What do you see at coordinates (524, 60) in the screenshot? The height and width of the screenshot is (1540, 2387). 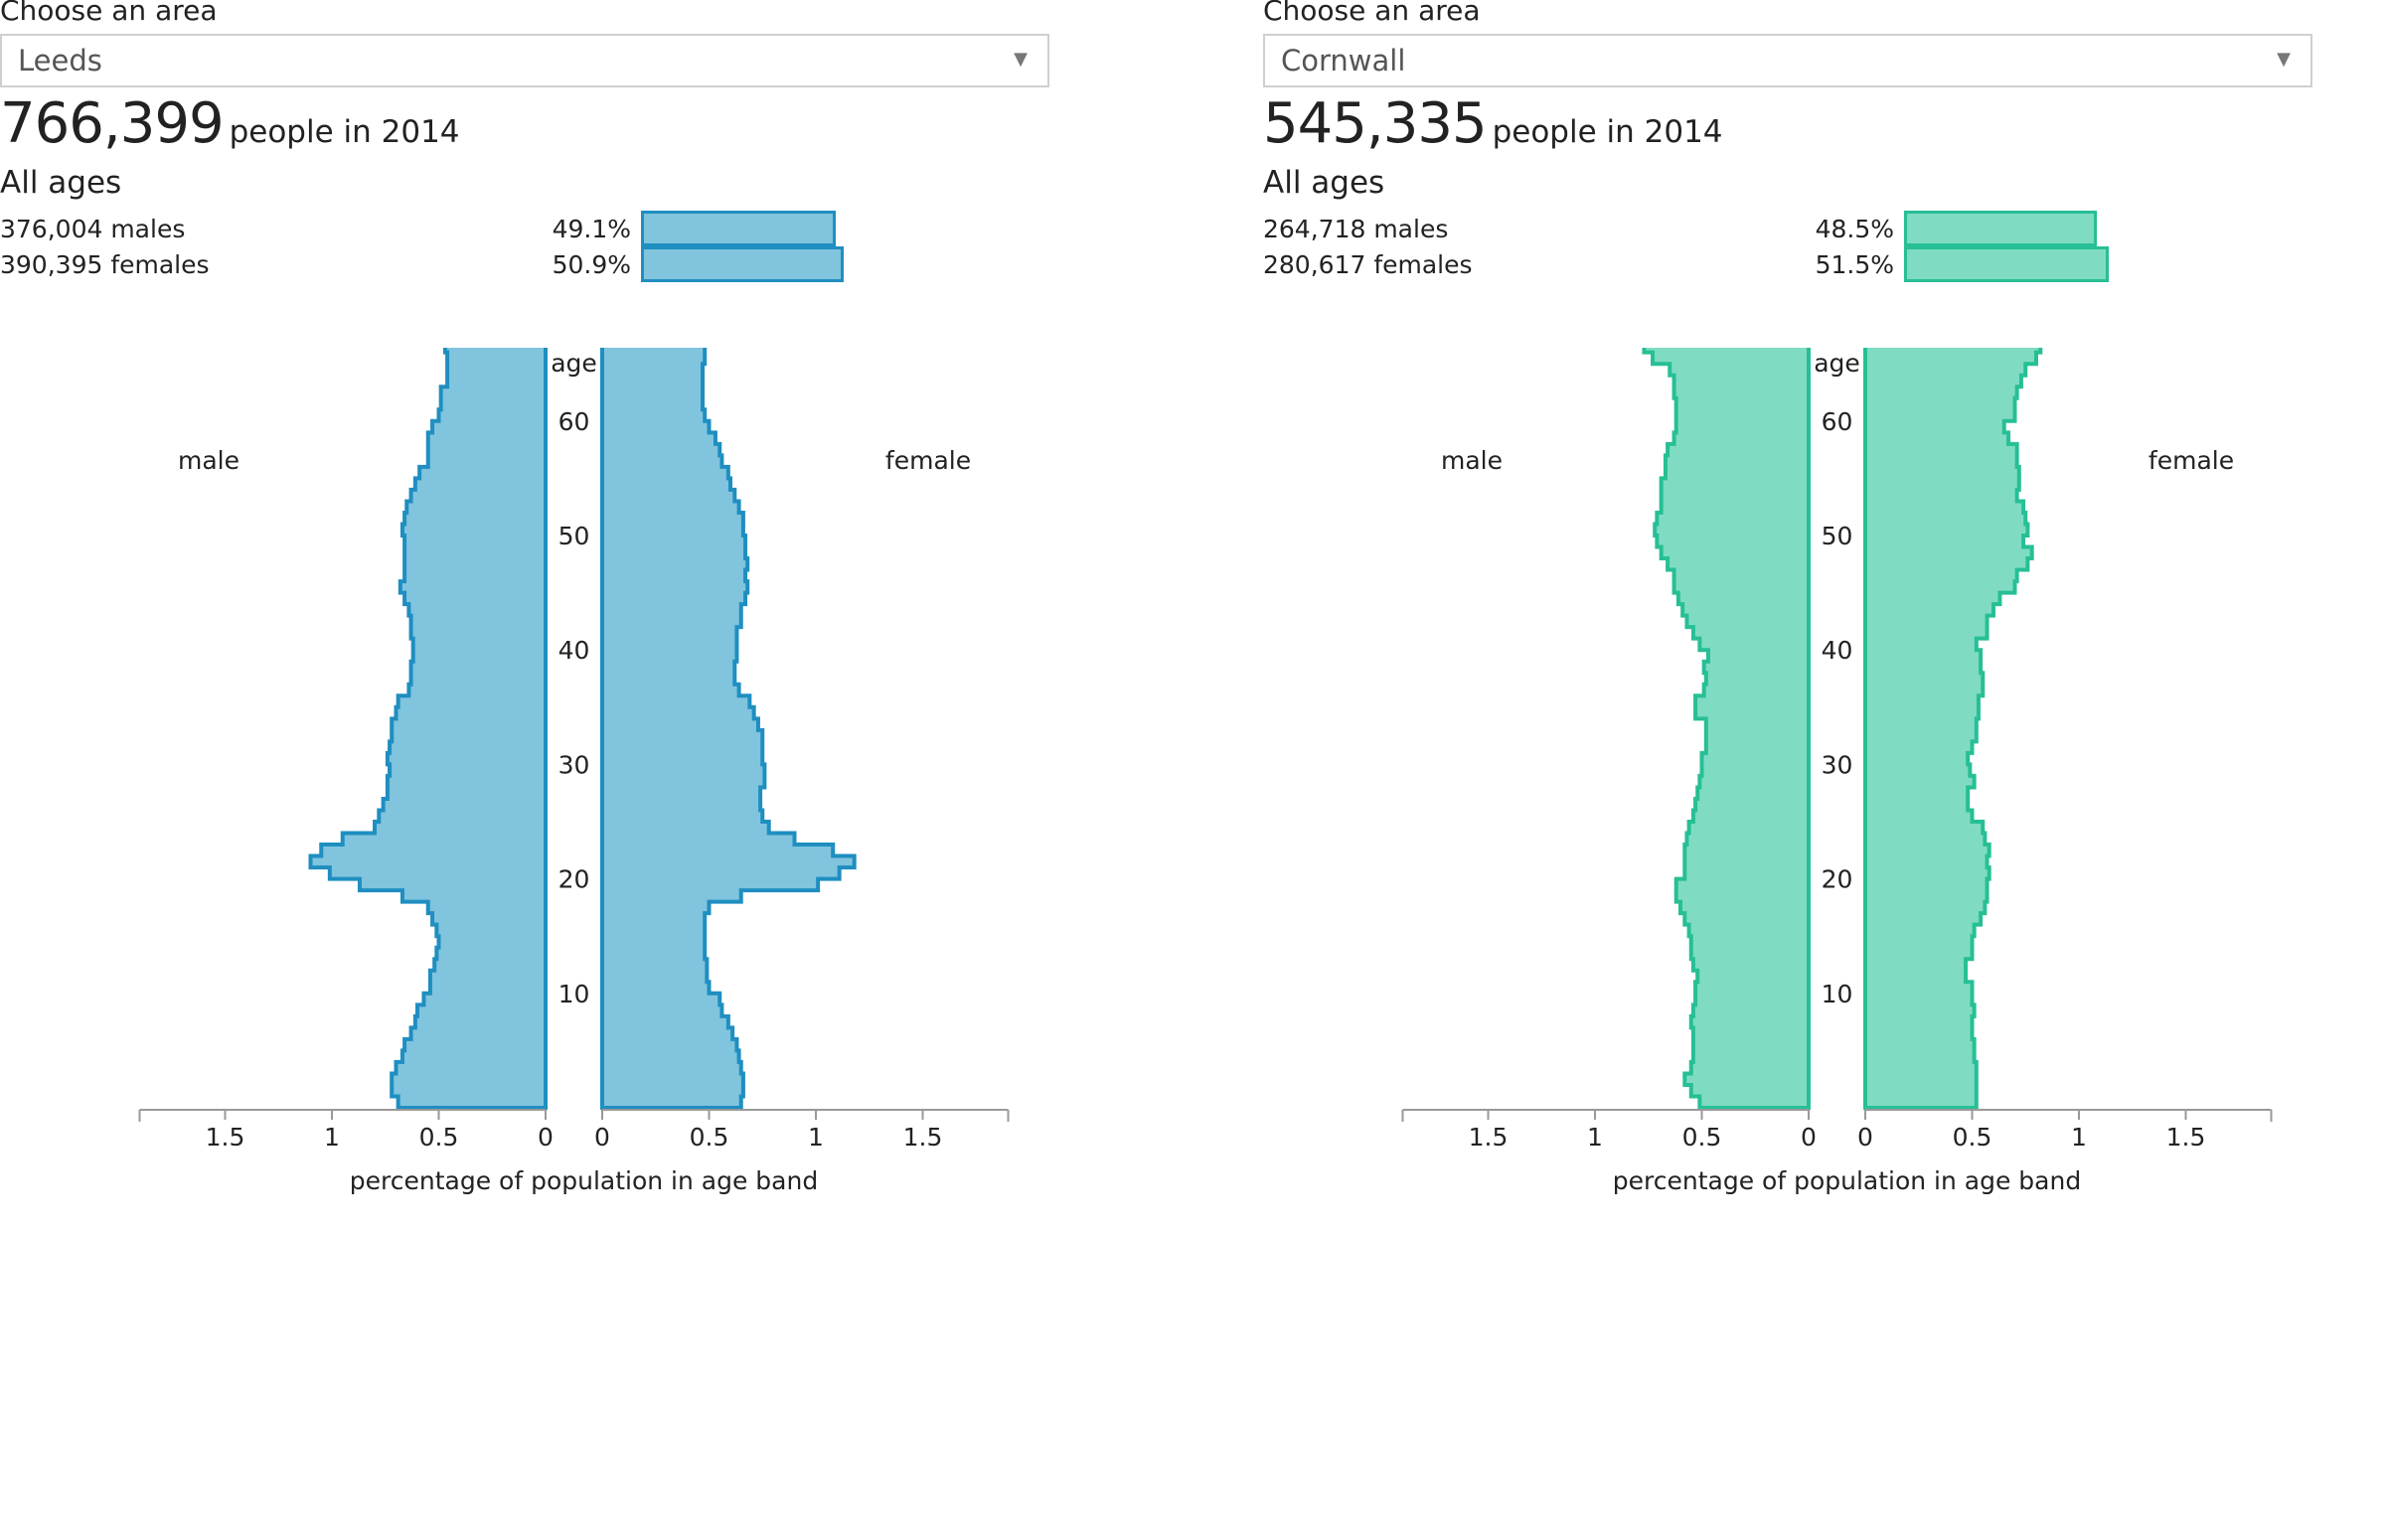 I see `area-select: Leeds ▼` at bounding box center [524, 60].